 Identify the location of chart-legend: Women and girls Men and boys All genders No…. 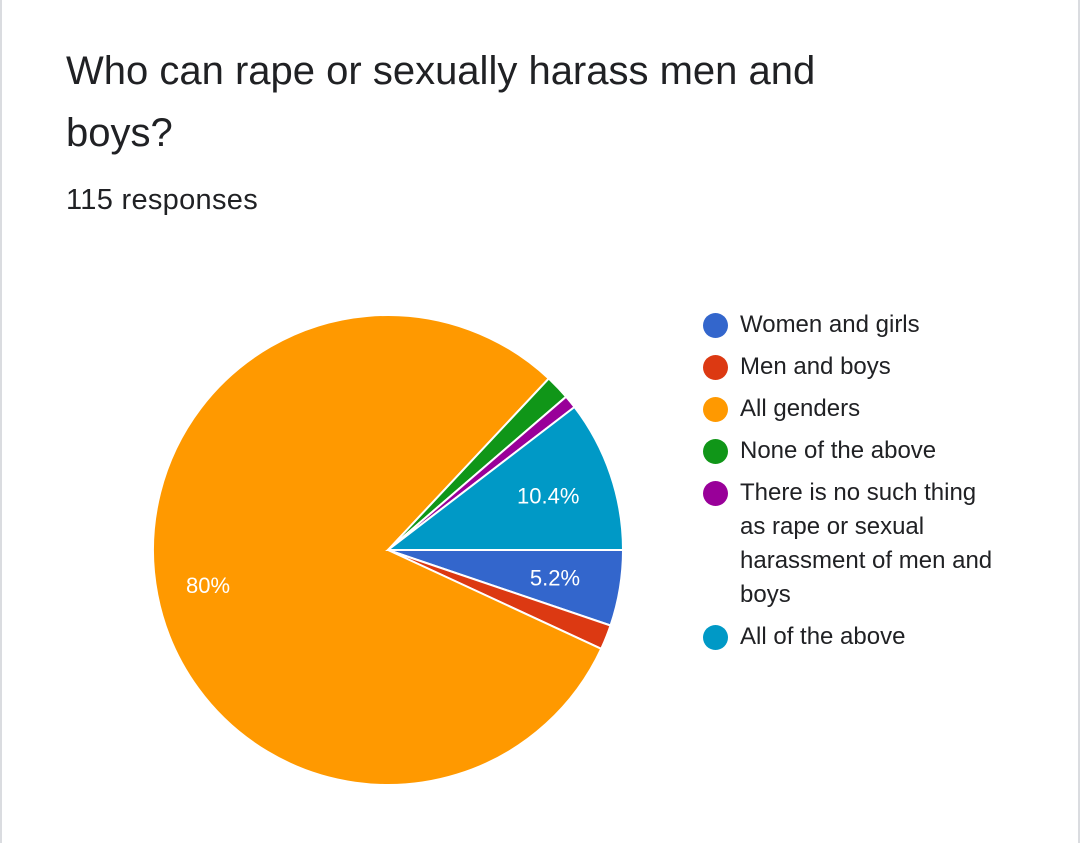
(853, 485).